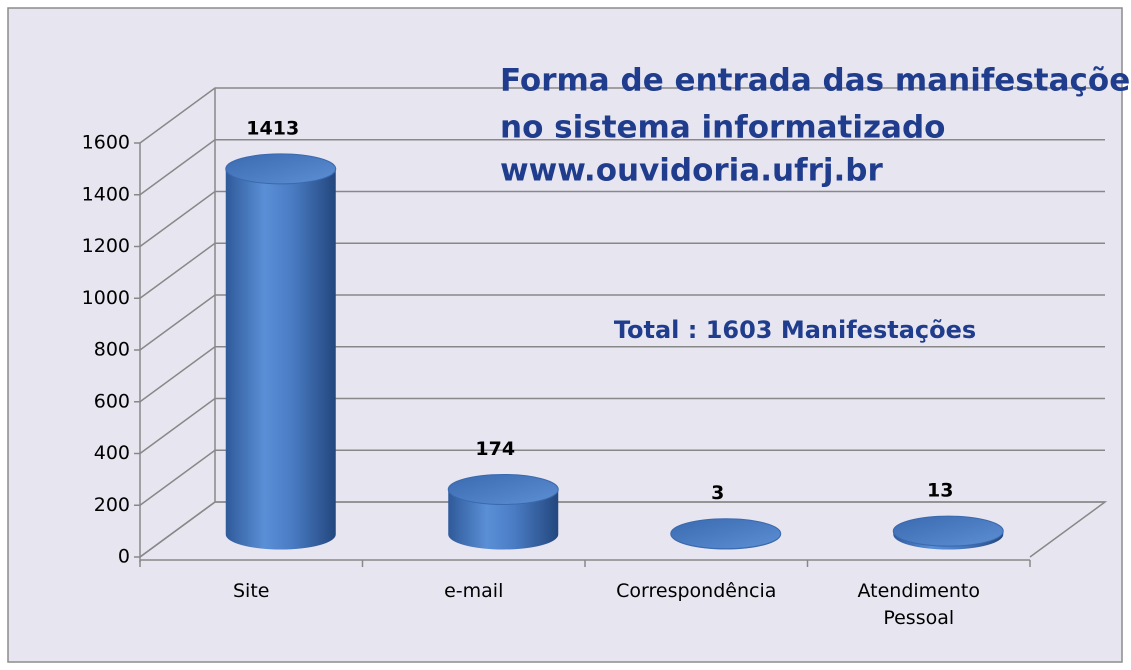 Image resolution: width=1131 pixels, height=670 pixels. I want to click on y-tick-label: 0, so click(124, 557).